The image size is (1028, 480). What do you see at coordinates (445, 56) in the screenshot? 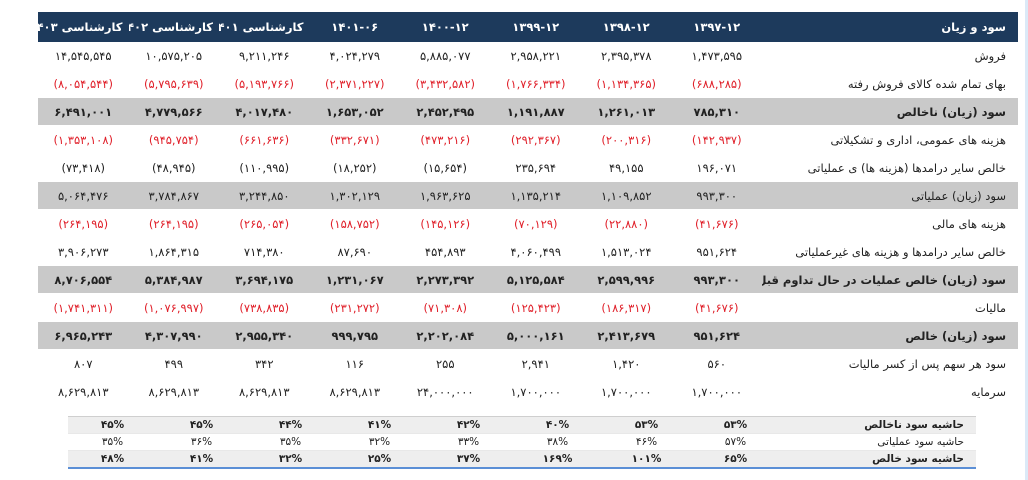
I see `cell: ۵,۸۸۵,۰۷۷` at bounding box center [445, 56].